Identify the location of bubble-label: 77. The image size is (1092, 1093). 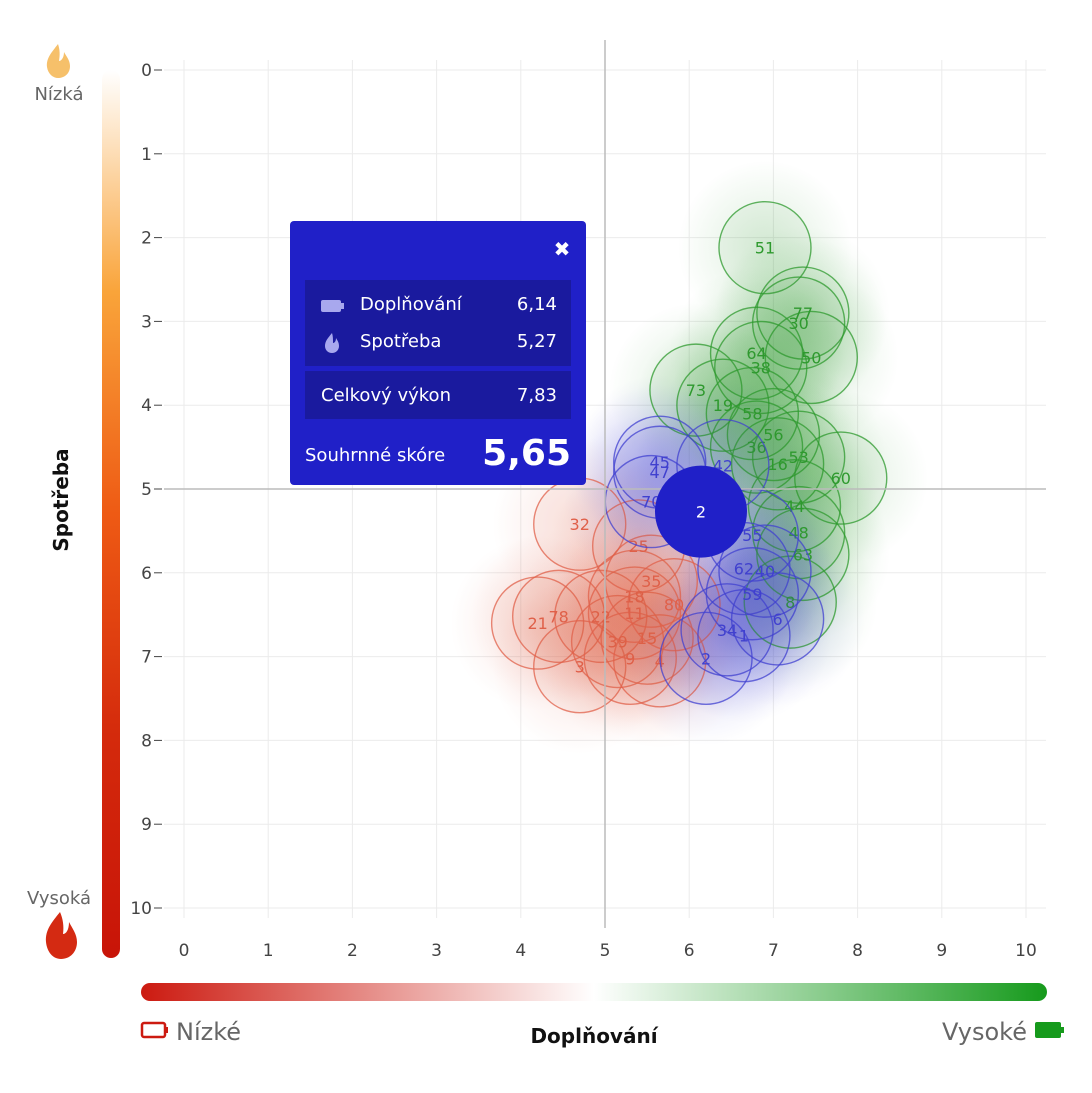
(803, 313).